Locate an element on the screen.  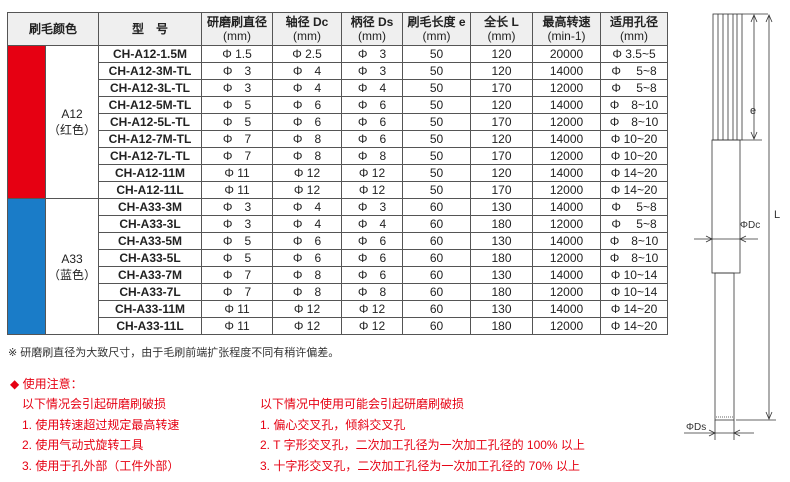
cell-model: CH-A33-11M is located at coordinates (150, 309).